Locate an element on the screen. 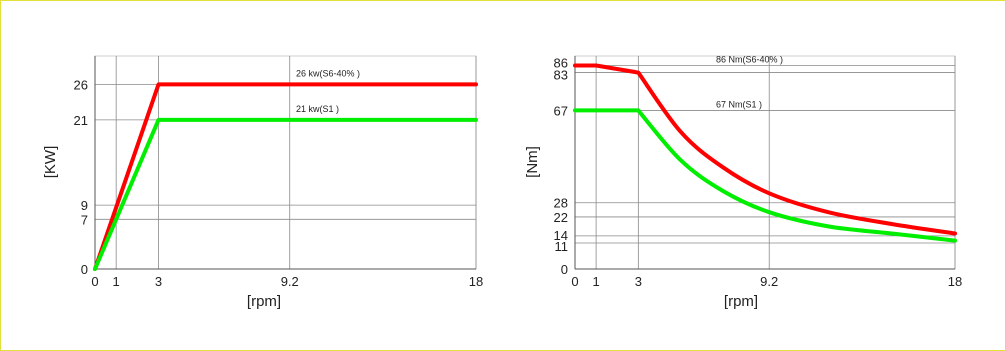 This screenshot has width=1006, height=351. y-tick-label: 86 is located at coordinates (561, 62).